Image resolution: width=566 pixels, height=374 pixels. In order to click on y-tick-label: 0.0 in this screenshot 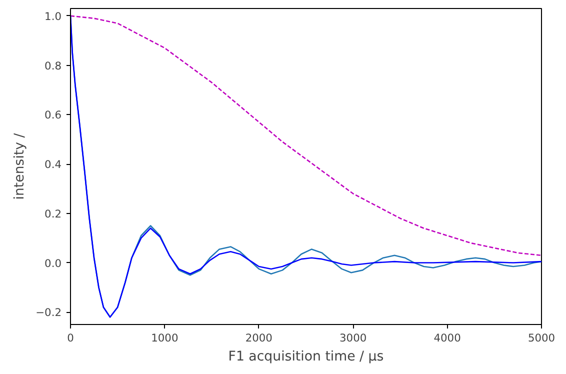, I will do `click(53, 263)`.